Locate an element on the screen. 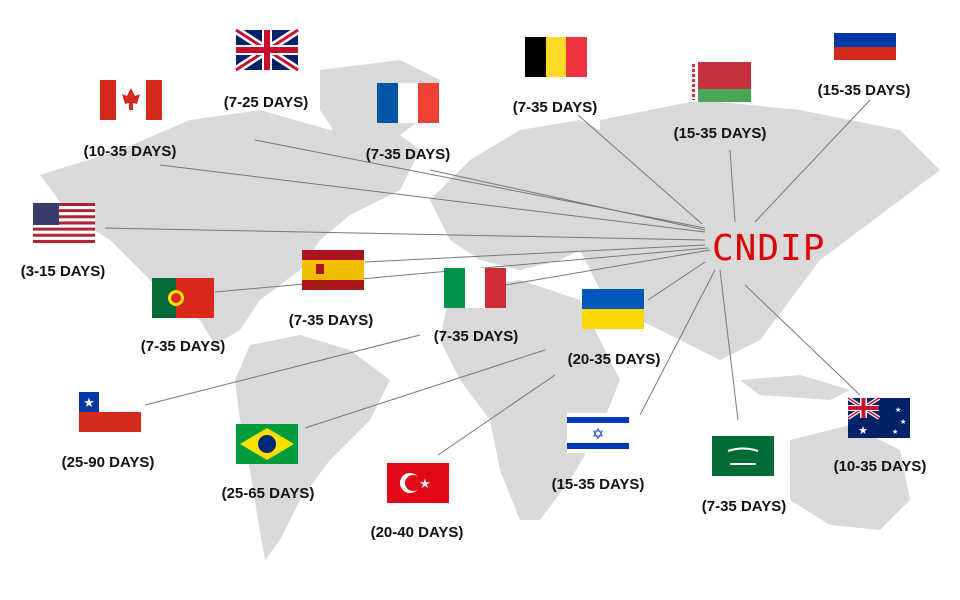 This screenshot has height=600, width=960. australia is located at coordinates (850, 477).